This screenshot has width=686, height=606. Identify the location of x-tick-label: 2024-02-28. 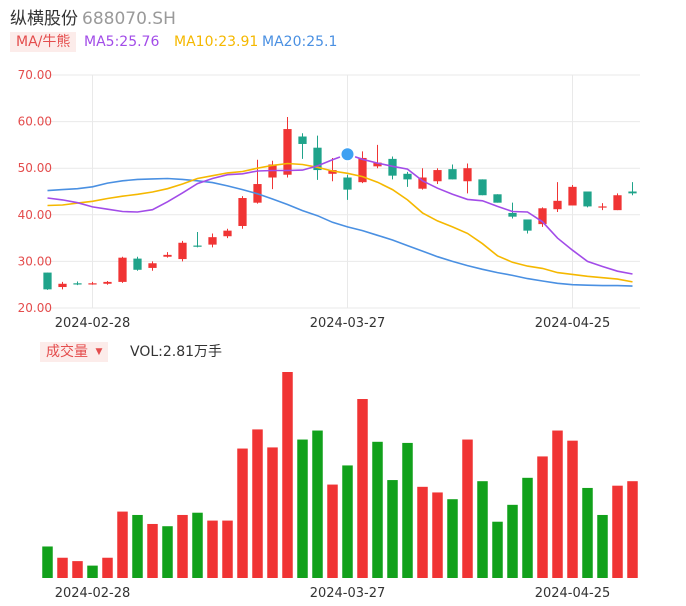
(93, 323).